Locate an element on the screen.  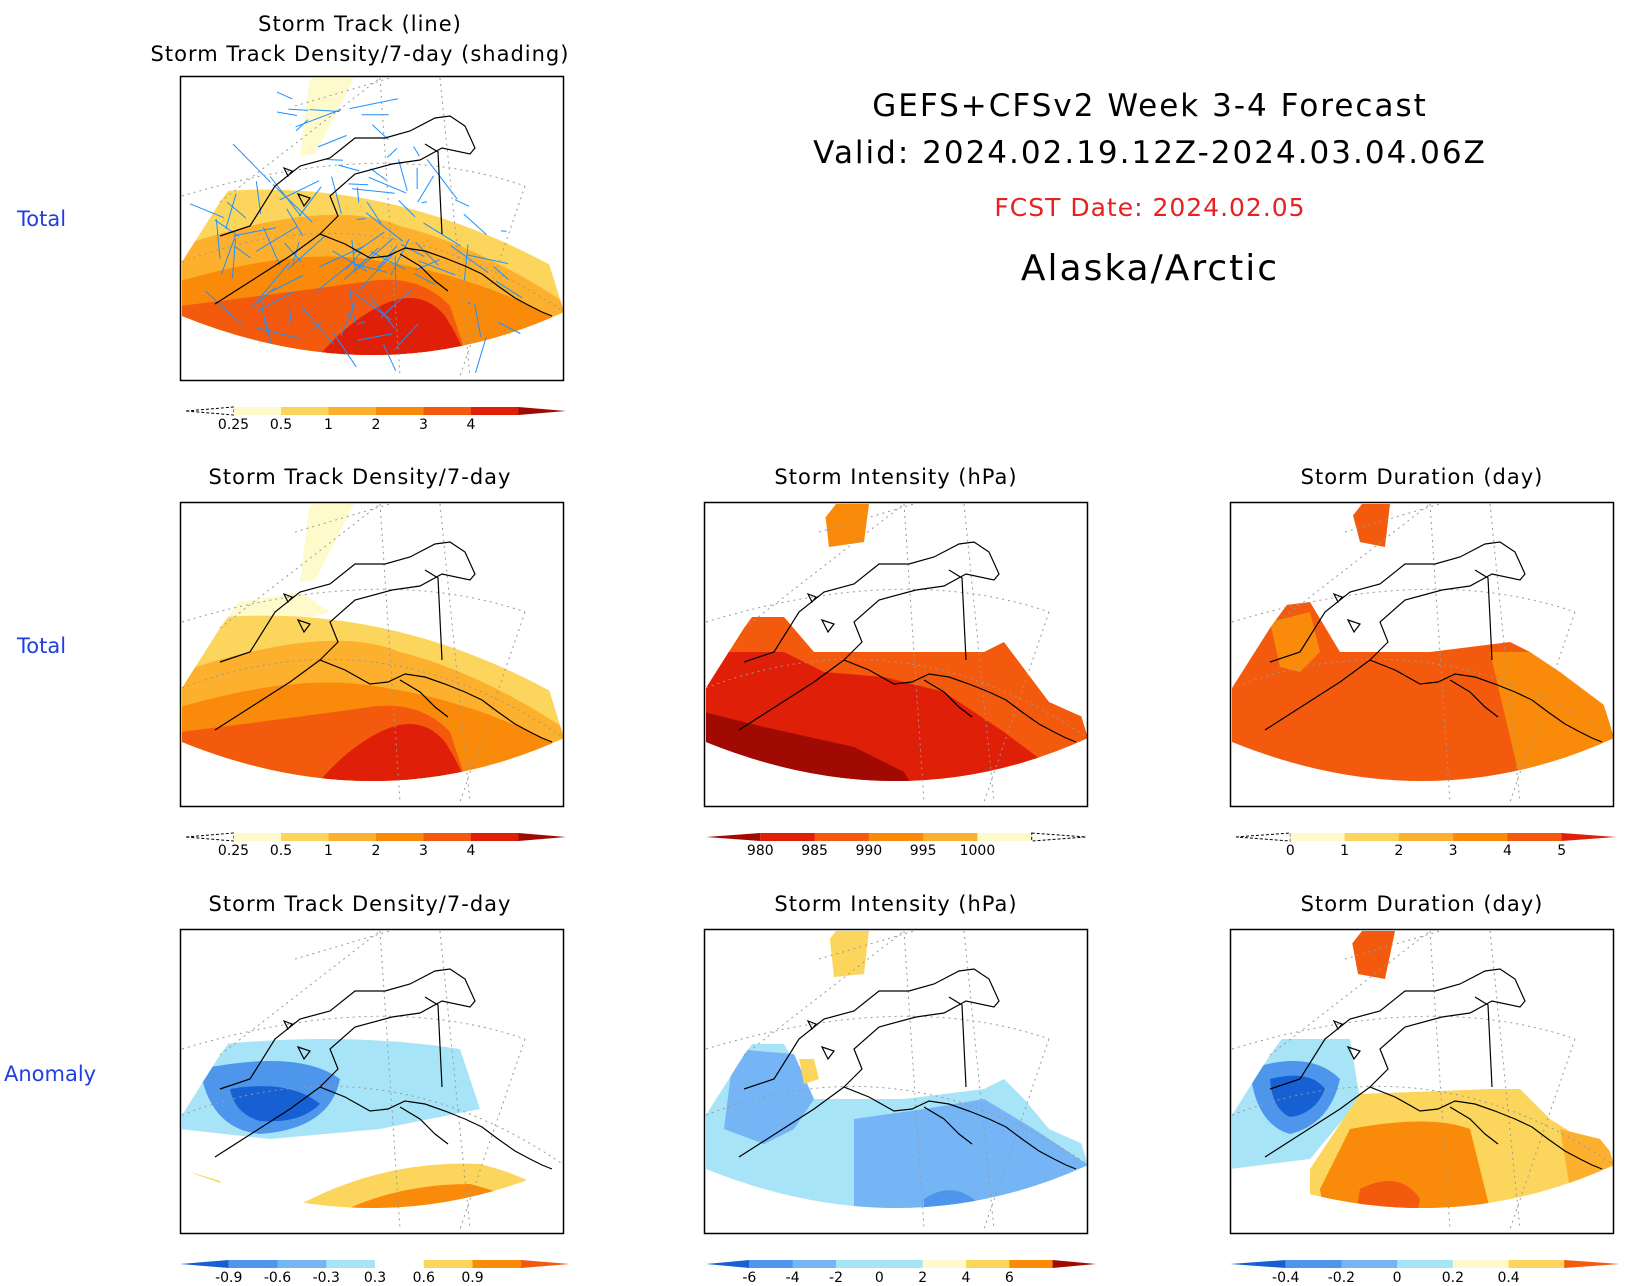
colorbar-tick-label: 0.4 is located at coordinates (1508, 1278).